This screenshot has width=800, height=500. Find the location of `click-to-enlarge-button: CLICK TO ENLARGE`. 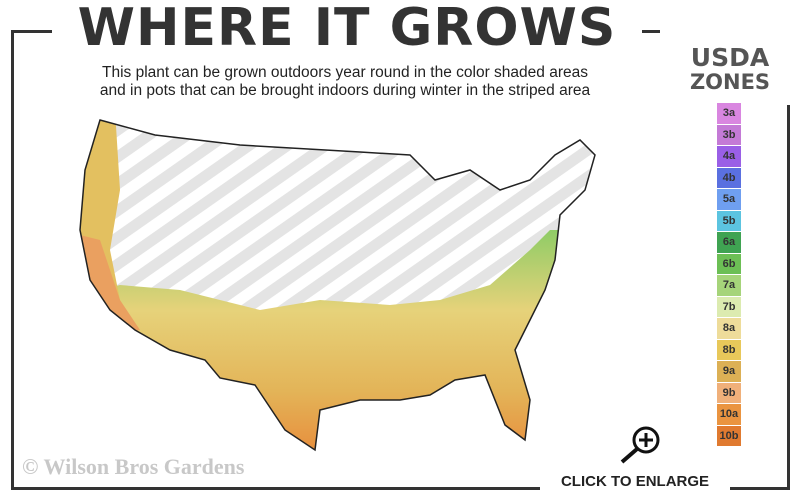

click-to-enlarge-button: CLICK TO ENLARGE is located at coordinates (635, 482).